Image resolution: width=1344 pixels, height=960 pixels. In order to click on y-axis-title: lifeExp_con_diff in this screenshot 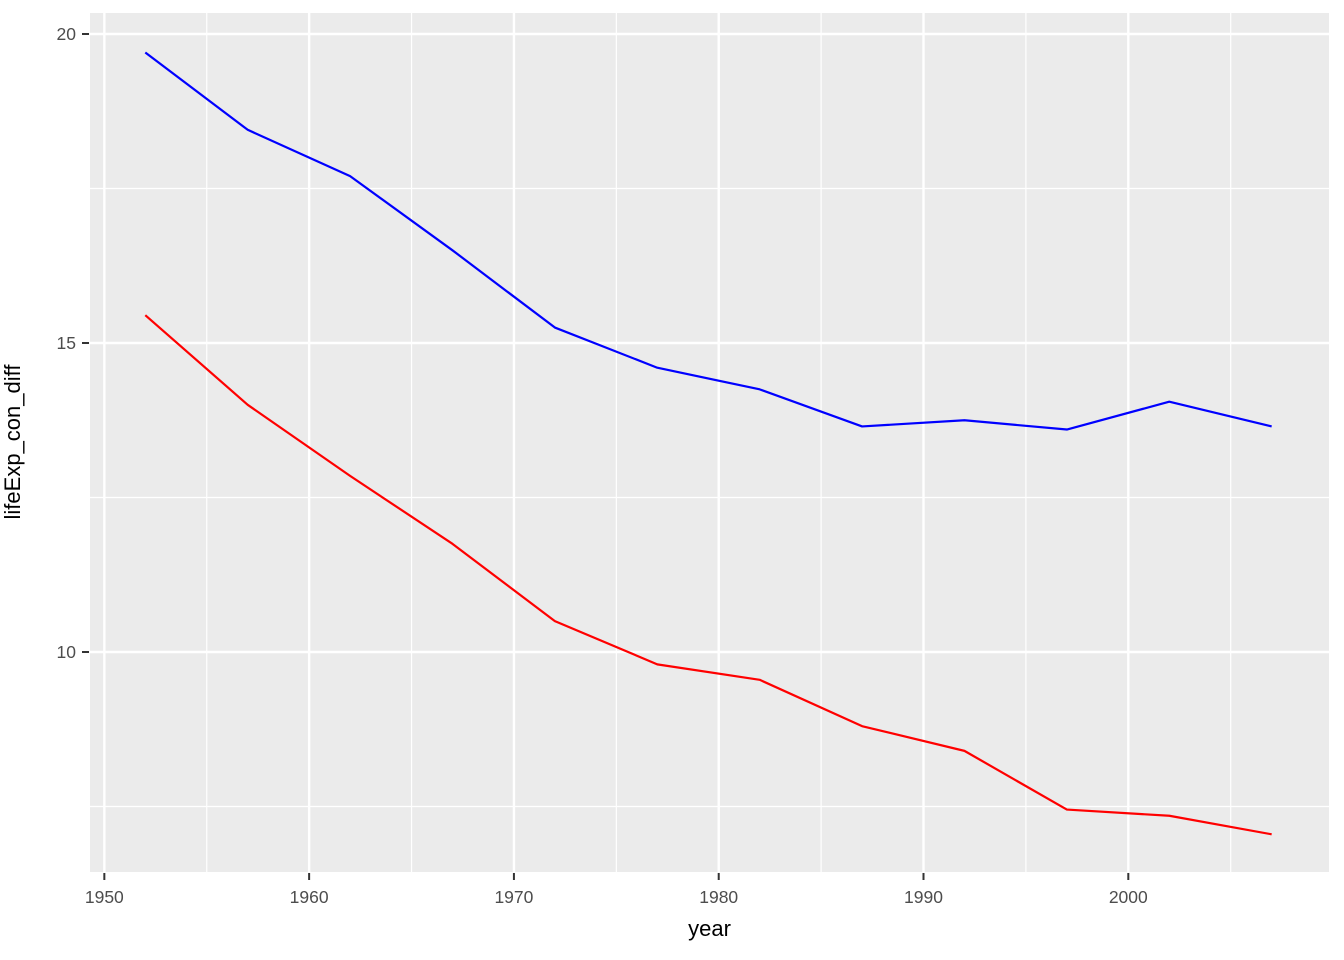, I will do `click(12, 442)`.